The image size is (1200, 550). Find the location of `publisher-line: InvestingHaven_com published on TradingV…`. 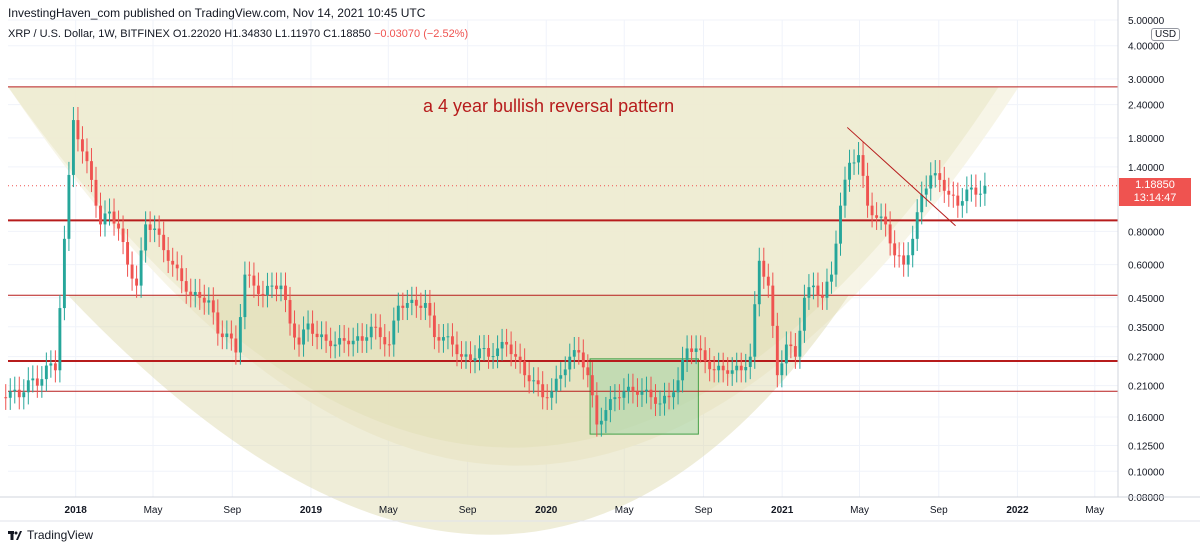

publisher-line: InvestingHaven_com published on TradingV… is located at coordinates (217, 13).